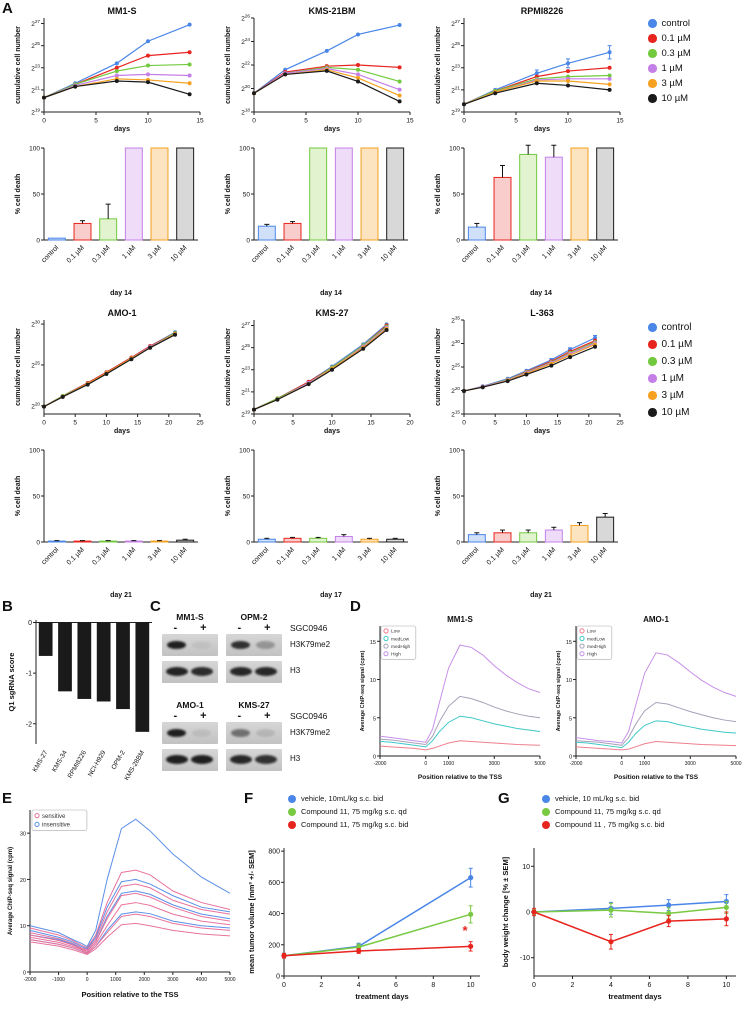 The image size is (750, 1011). I want to click on svg-text: control, so click(50, 254).